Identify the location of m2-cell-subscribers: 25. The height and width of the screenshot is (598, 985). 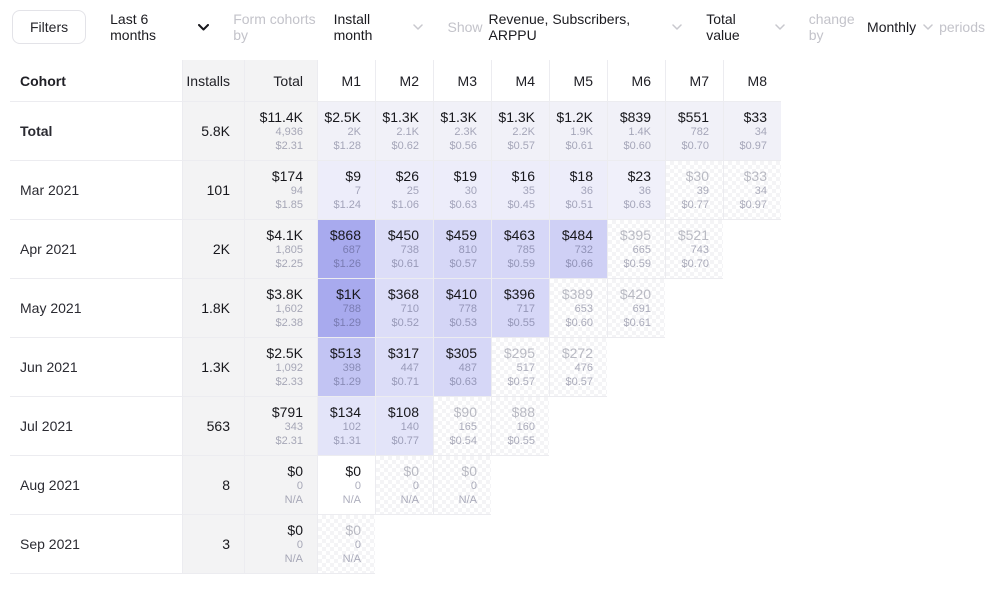
(412, 191).